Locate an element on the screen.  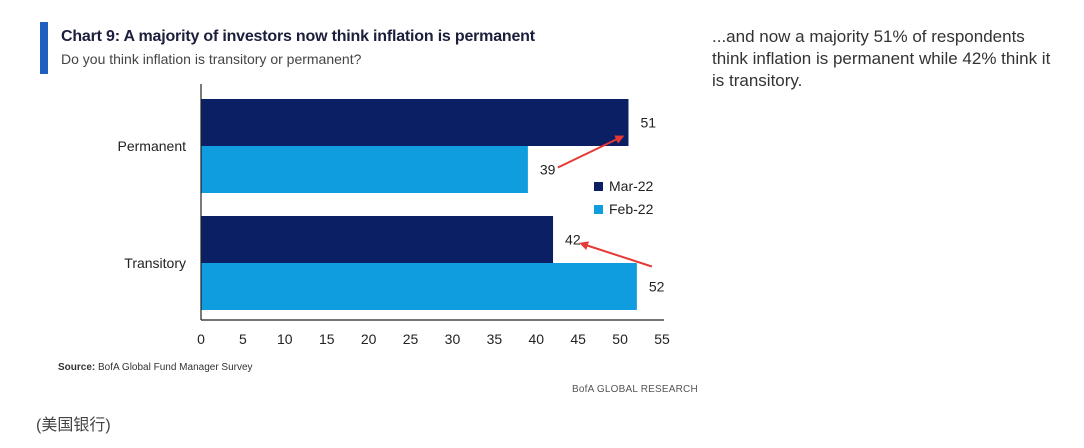
legend-label-feb-22: Feb-22 is located at coordinates (631, 209).